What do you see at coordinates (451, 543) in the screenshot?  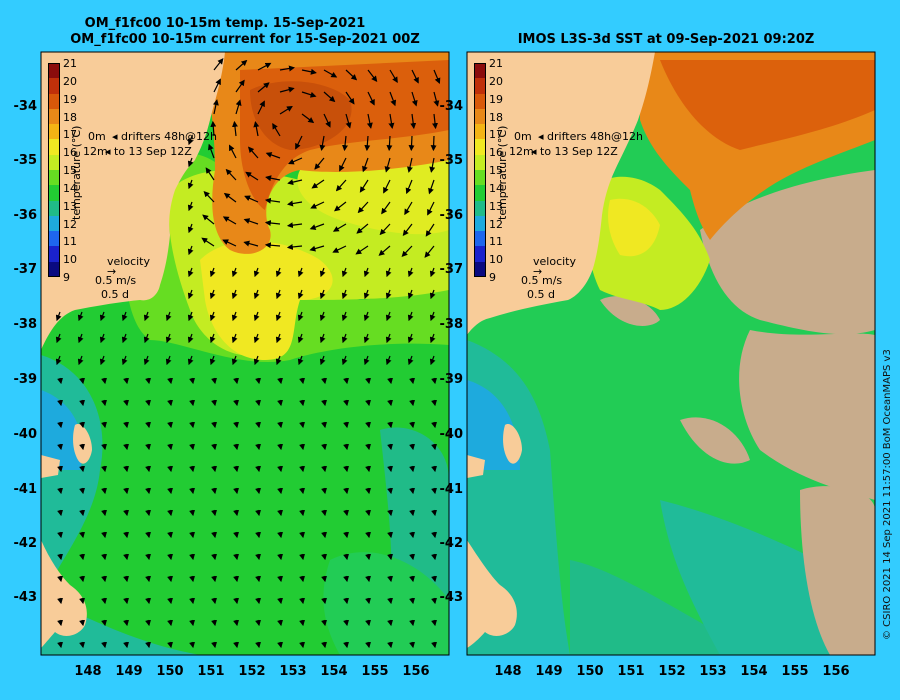 I see `right-lat-tick: -42` at bounding box center [451, 543].